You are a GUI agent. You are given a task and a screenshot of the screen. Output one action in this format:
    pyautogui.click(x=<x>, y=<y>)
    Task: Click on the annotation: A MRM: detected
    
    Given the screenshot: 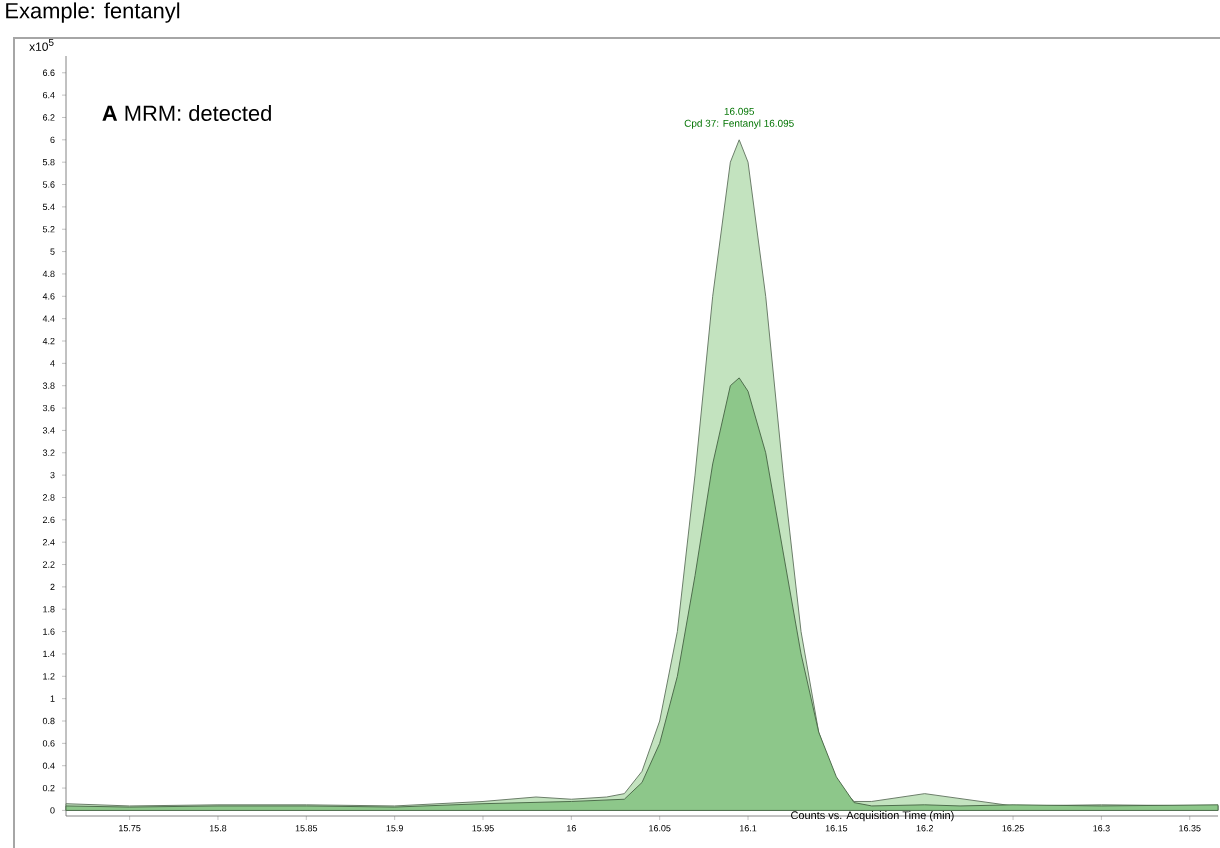 What is the action you would take?
    pyautogui.click(x=186, y=113)
    